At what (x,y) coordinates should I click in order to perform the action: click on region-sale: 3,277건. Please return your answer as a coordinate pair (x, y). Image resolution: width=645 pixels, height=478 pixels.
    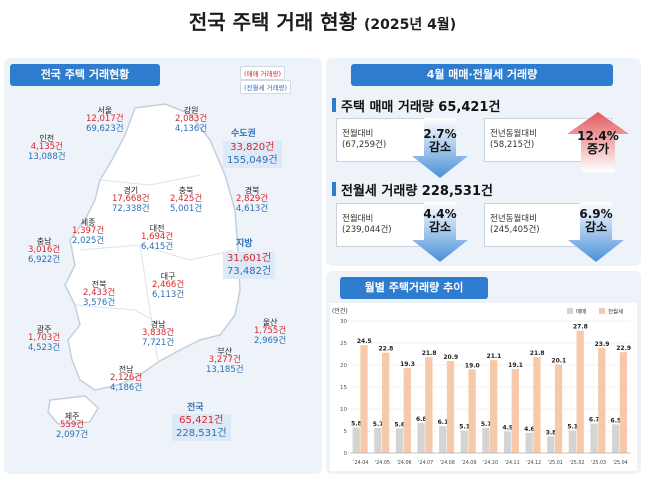
    Looking at the image, I should click on (224, 360).